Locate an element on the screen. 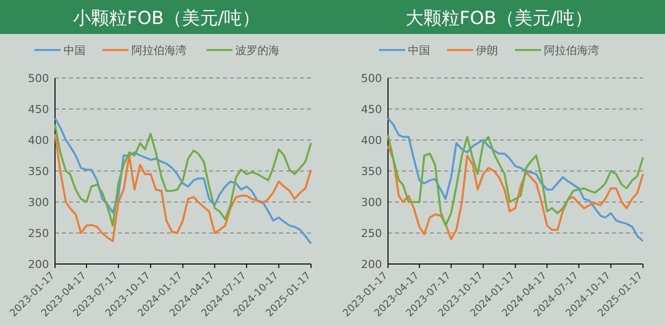 The image size is (665, 325). chart-title: 小颗粒FOB（美元/吨） is located at coordinates (166, 18).